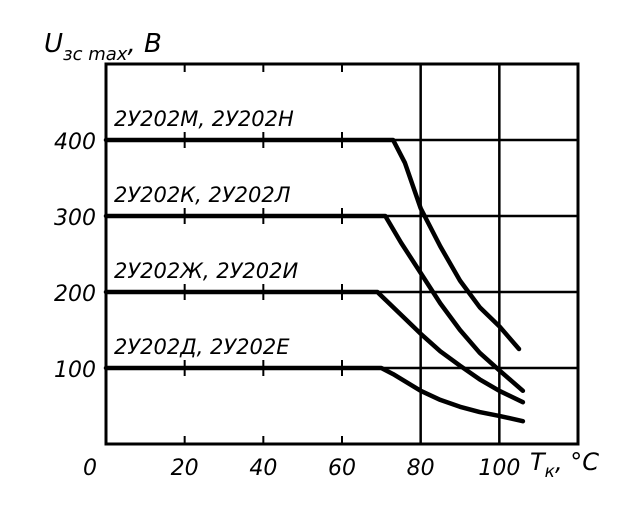 Image resolution: width=622 pixels, height=526 pixels. I want to click on x-tick-label: 100, so click(499, 468).